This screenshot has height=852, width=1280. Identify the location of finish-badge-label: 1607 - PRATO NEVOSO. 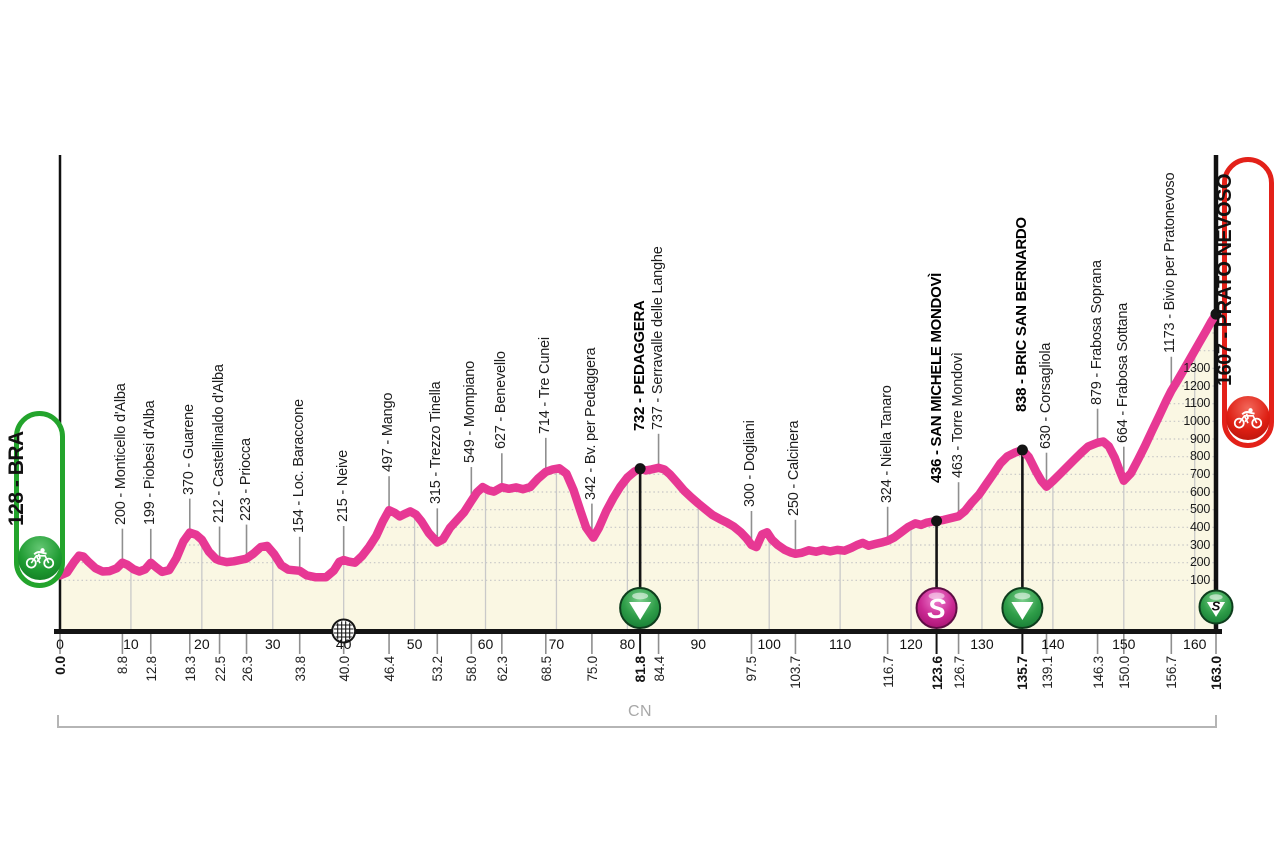
(1225, 279).